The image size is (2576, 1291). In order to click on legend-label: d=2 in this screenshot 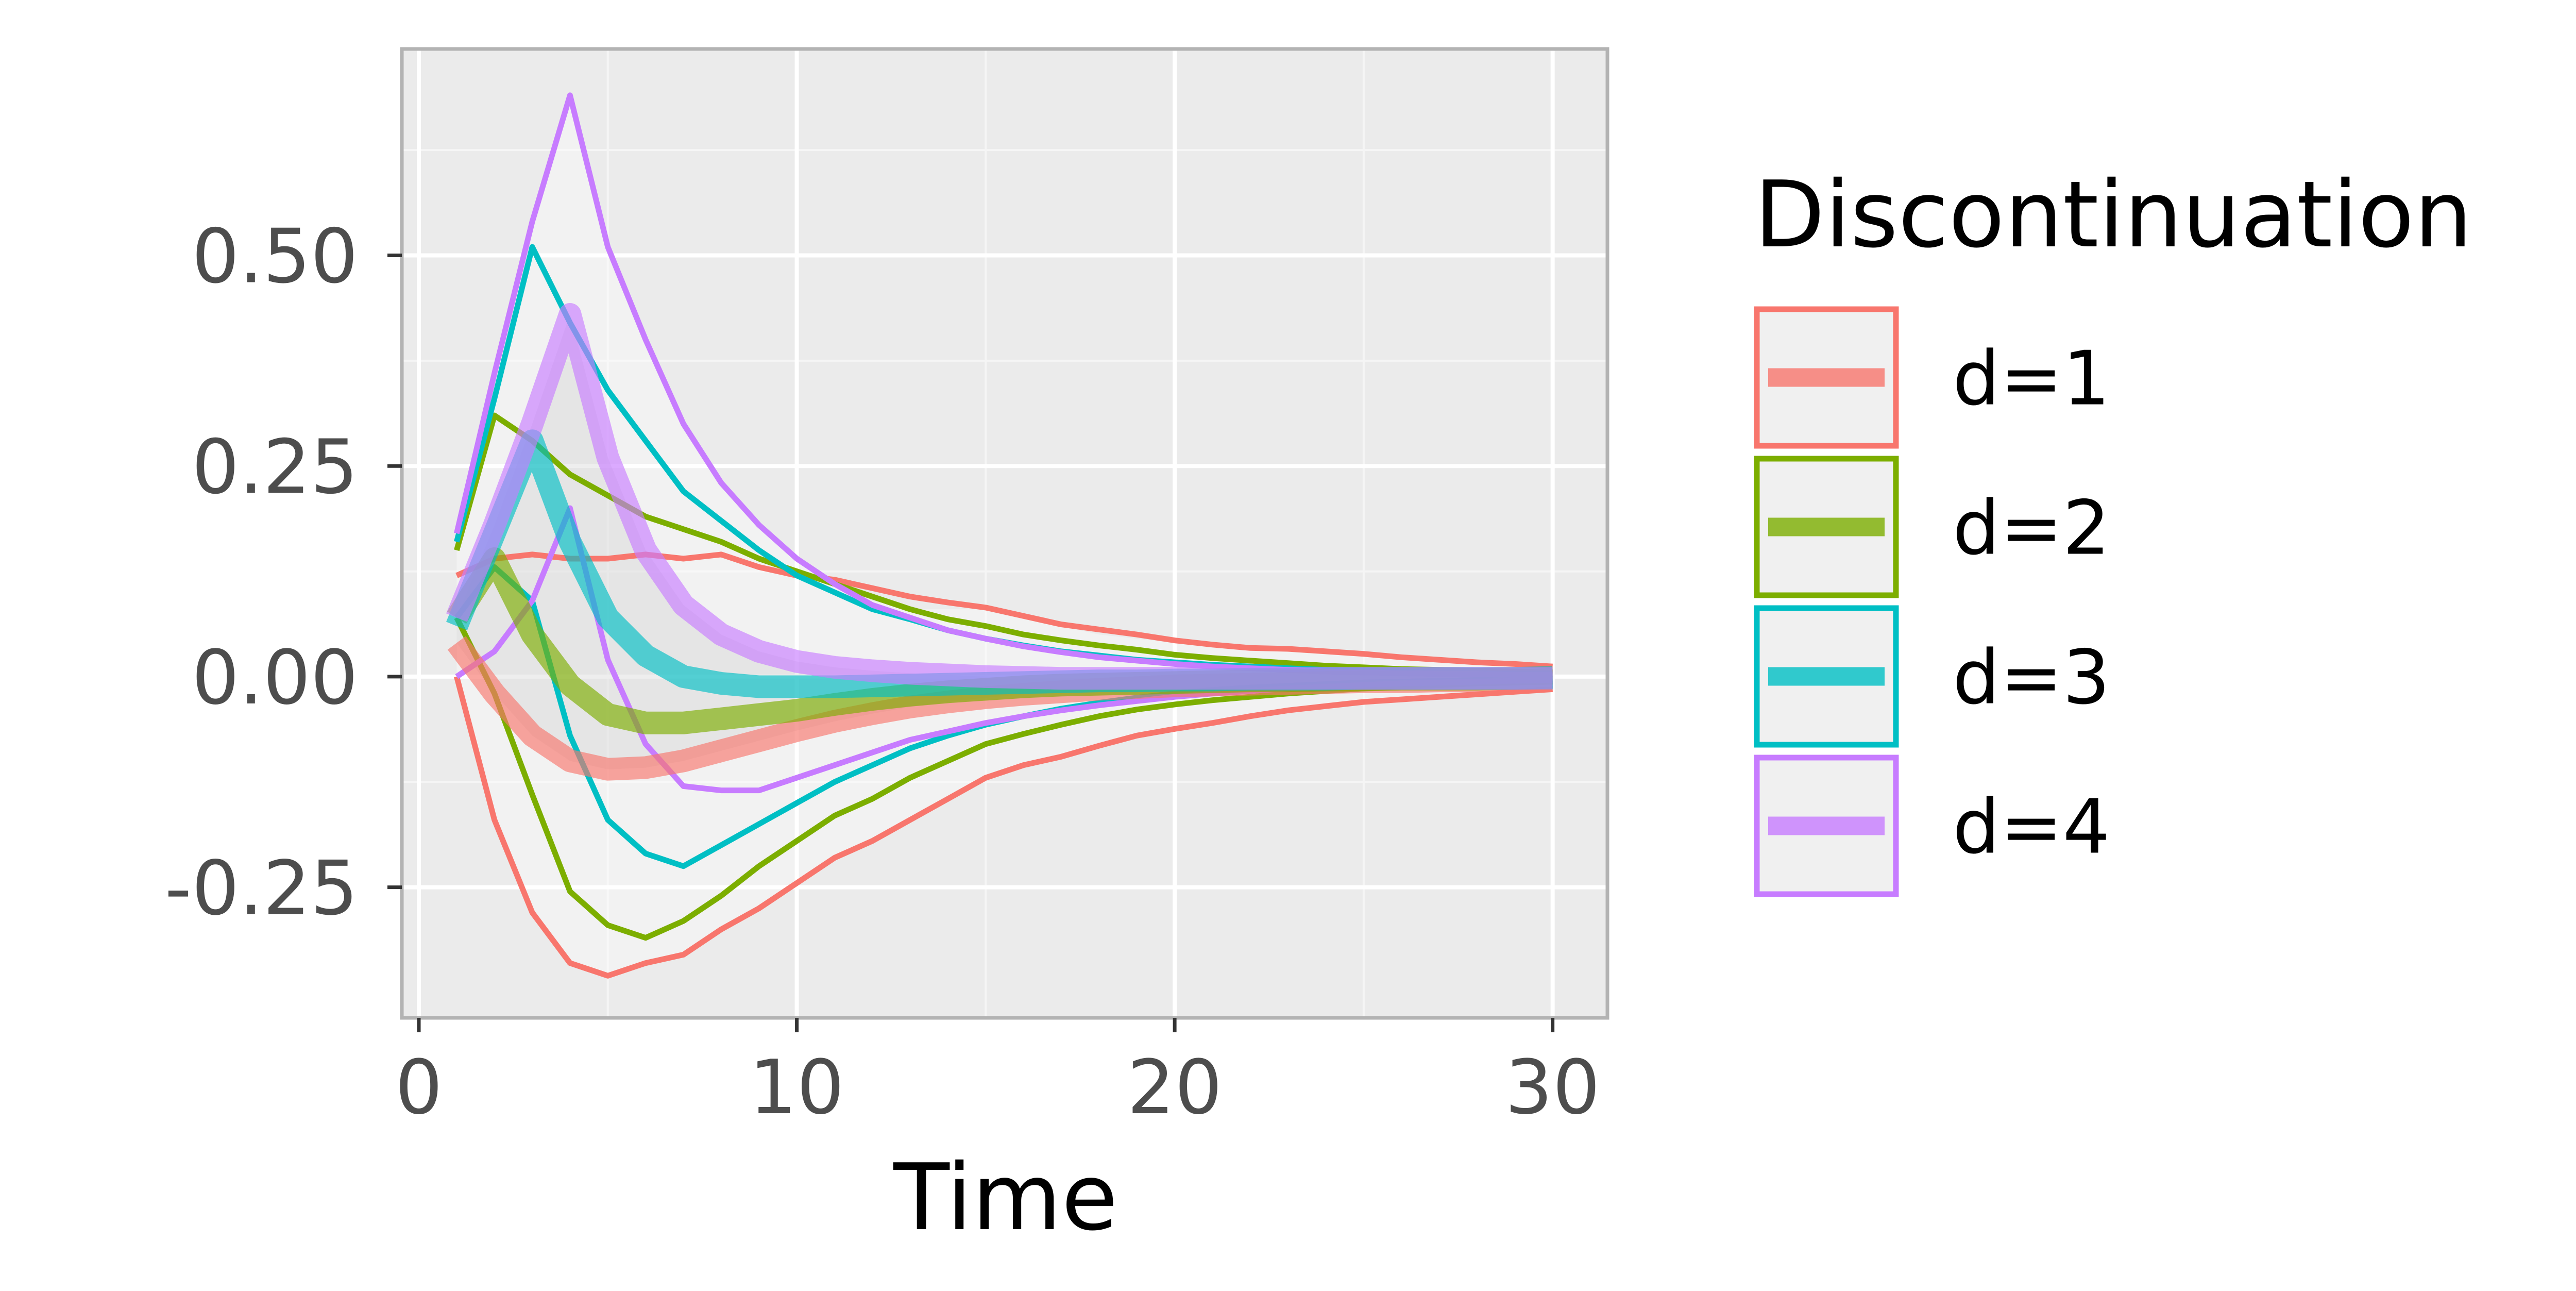, I will do `click(2031, 528)`.